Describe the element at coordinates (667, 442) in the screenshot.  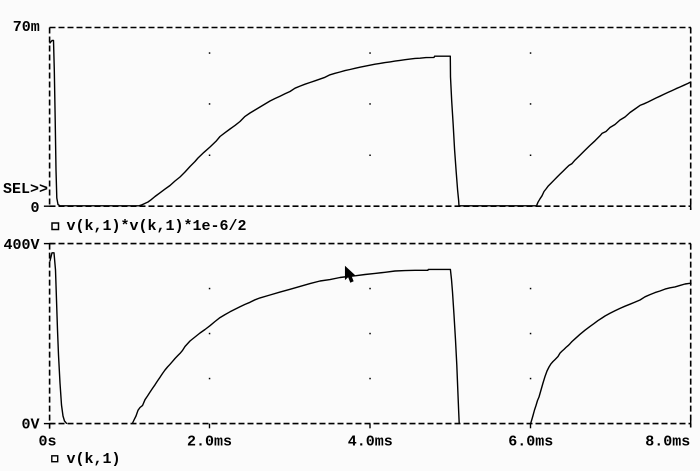
I see `svg-text: 8.0ms` at that location.